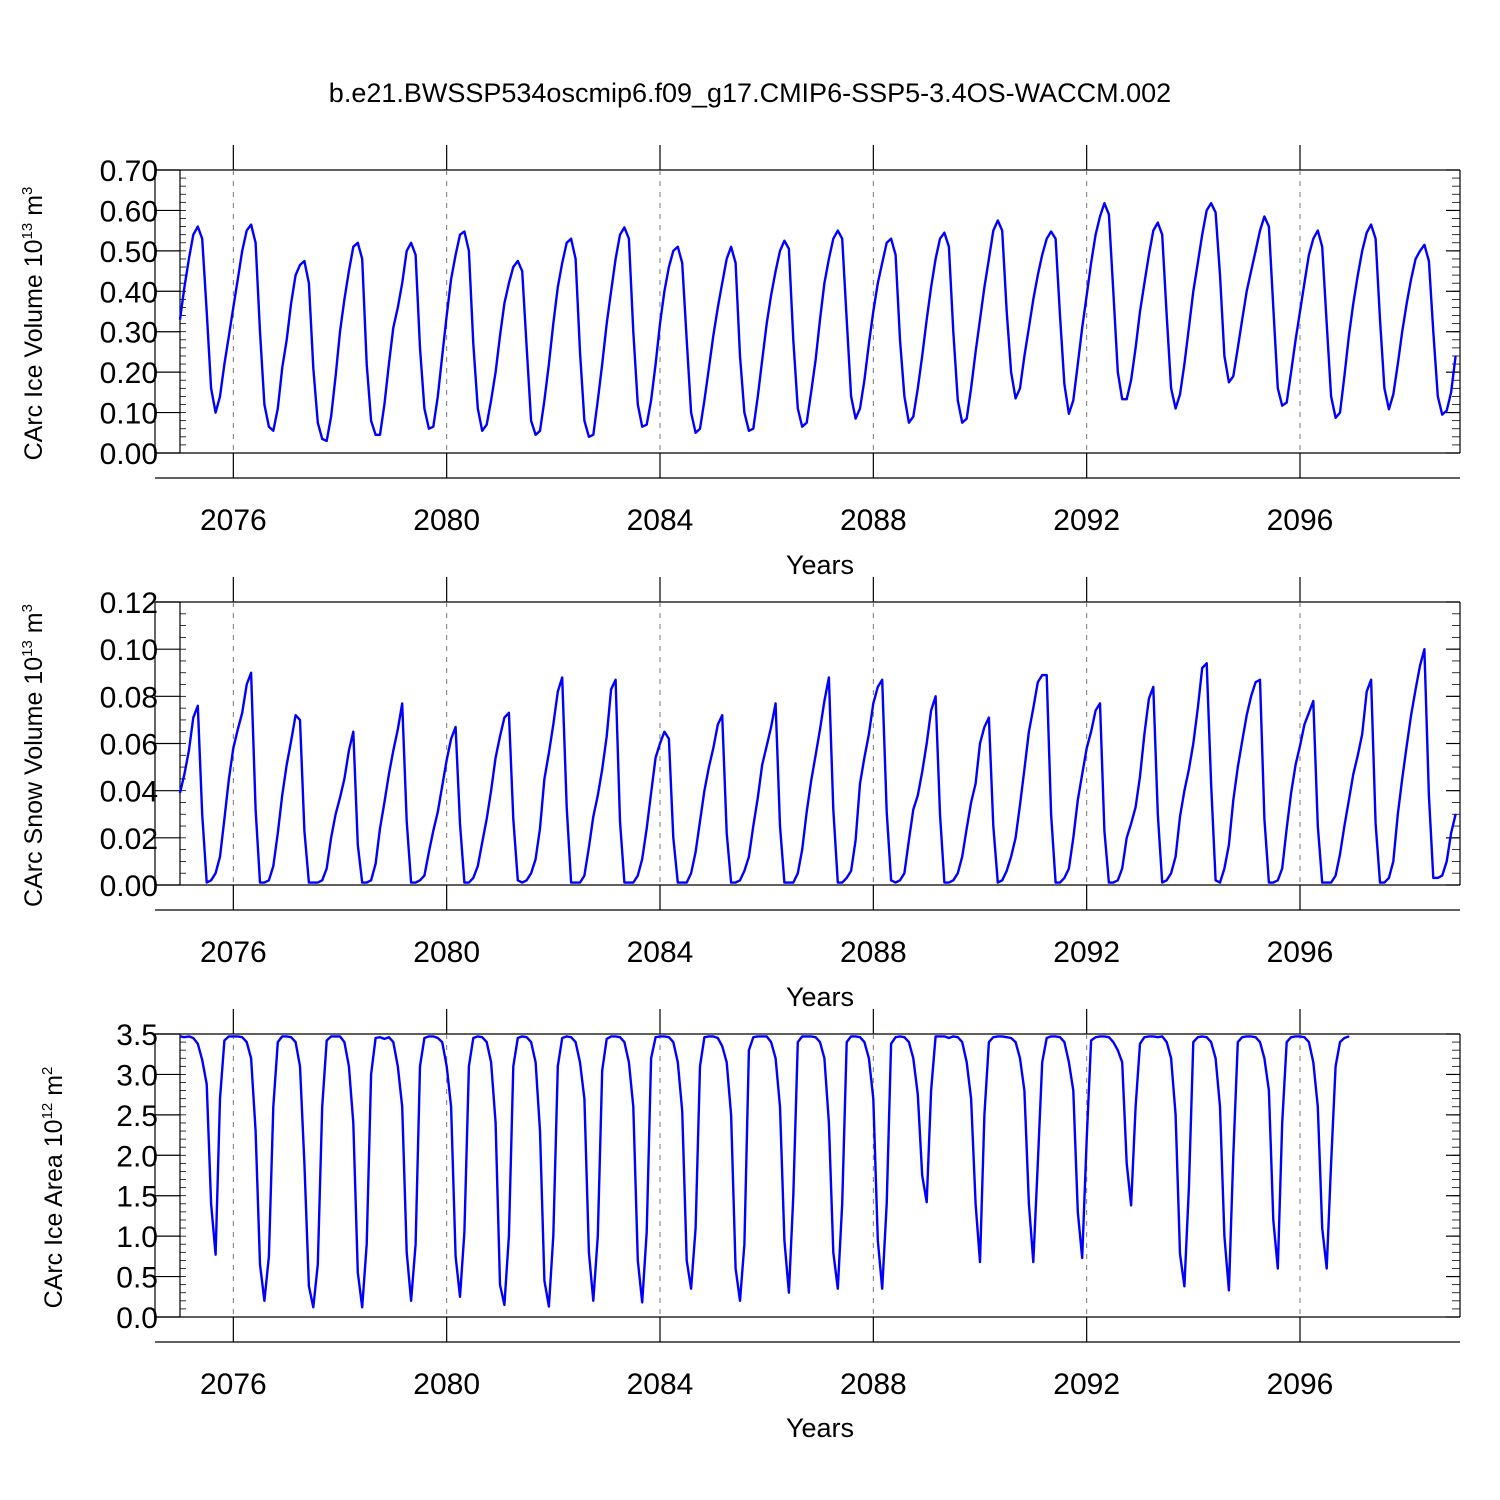 Image resolution: width=1500 pixels, height=1500 pixels. I want to click on x-axis-title: Years, so click(820, 997).